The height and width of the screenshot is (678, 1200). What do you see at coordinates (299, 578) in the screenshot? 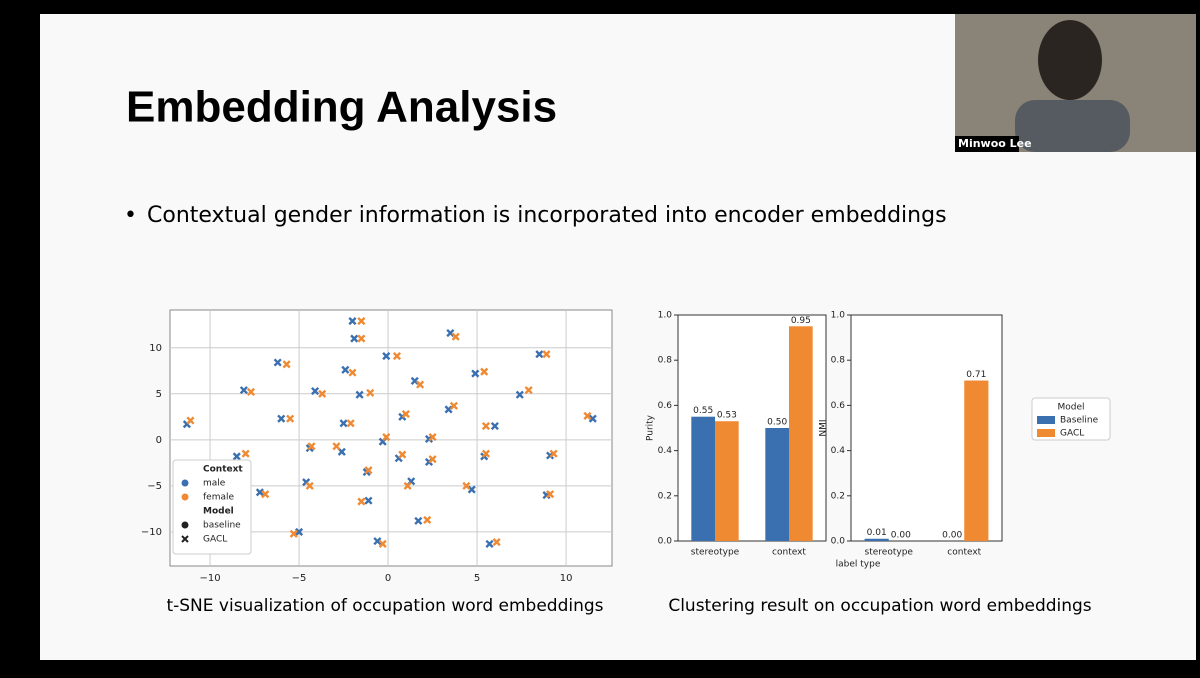
I see `x-tick-label: −5` at bounding box center [299, 578].